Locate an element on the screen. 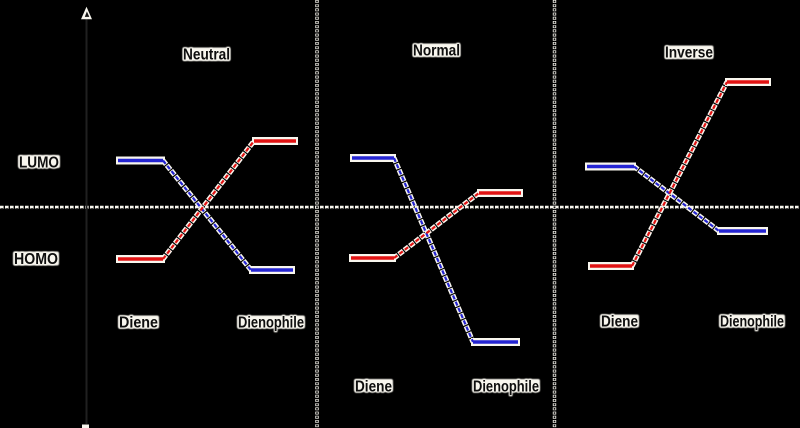  svg-text: Inverse is located at coordinates (689, 53).